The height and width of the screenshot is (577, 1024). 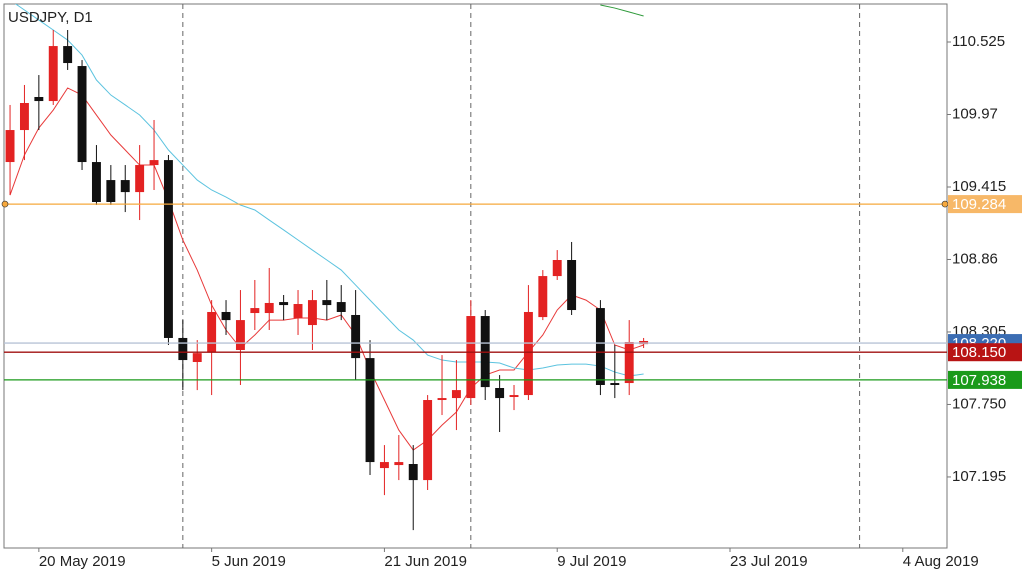 I want to click on x-tick-label: 4 Aug 2019, so click(x=941, y=561).